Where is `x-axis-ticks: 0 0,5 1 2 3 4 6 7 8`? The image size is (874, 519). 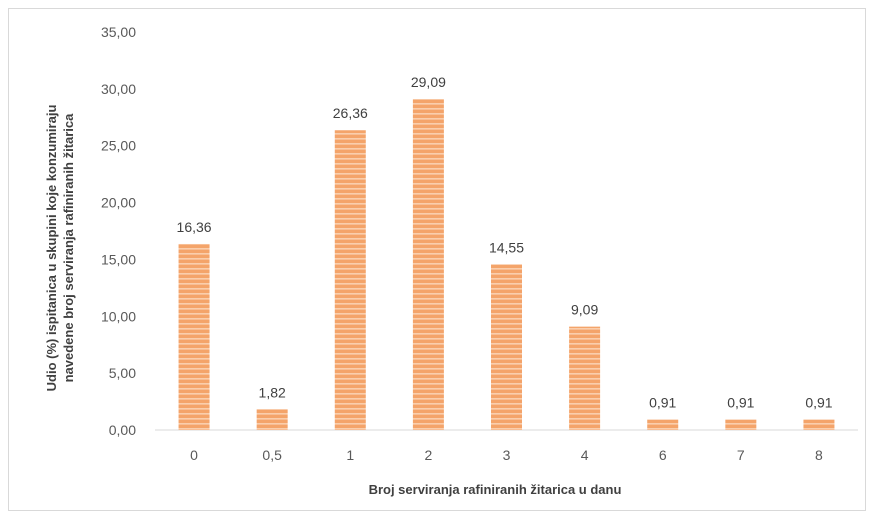 x-axis-ticks: 0 0,5 1 2 3 4 6 7 8 is located at coordinates (506, 455).